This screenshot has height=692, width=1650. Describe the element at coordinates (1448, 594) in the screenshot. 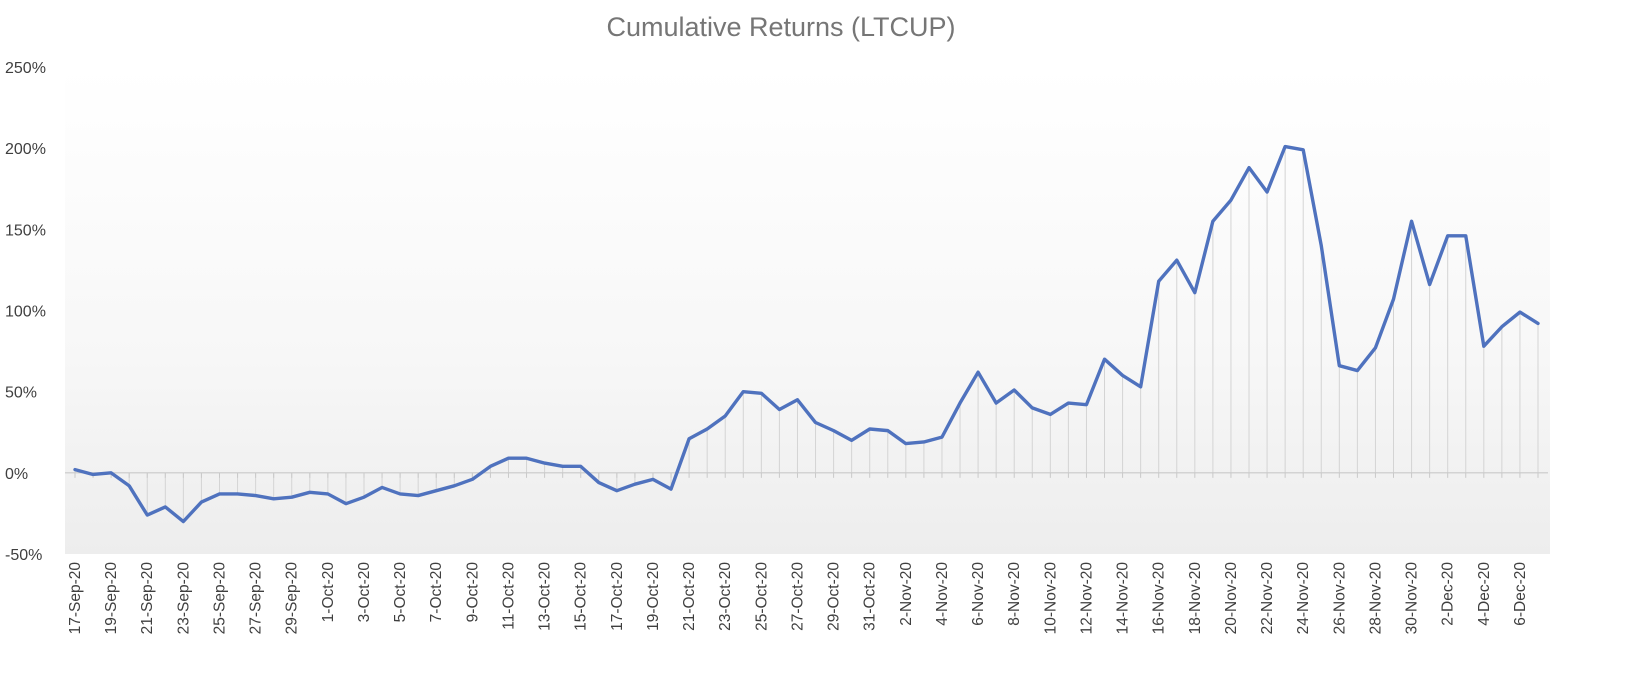

I see `x-tick-label: 2-Dec-20` at that location.